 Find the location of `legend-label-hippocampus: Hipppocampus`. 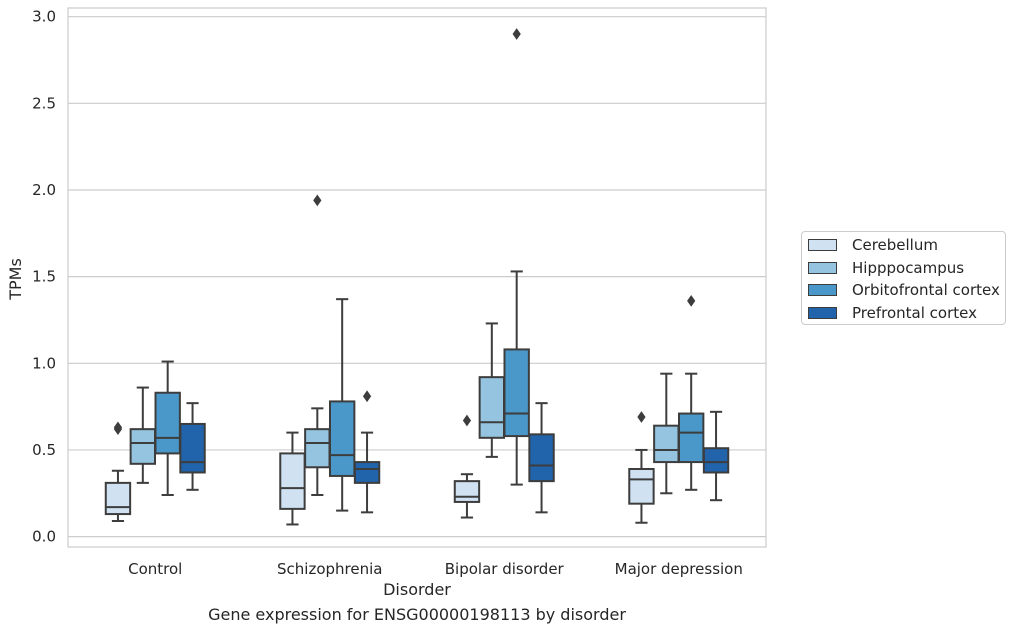

legend-label-hippocampus: Hipppocampus is located at coordinates (908, 268).